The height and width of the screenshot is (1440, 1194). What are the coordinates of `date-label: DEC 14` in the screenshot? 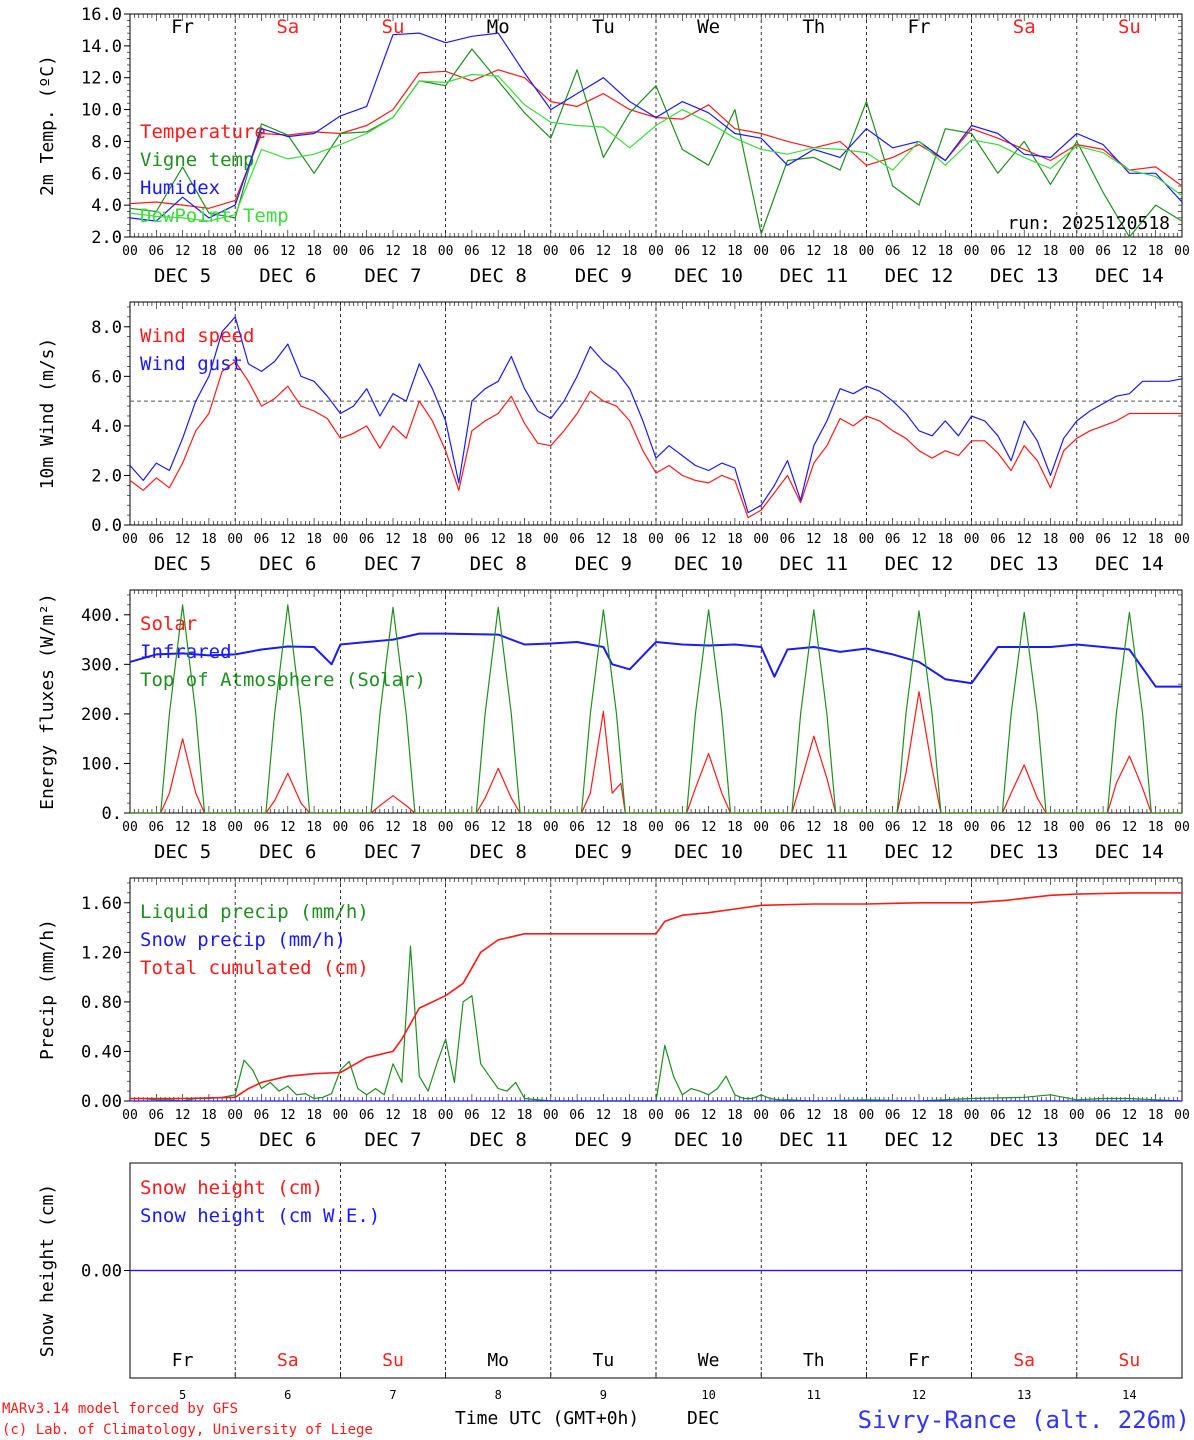 It's located at (1129, 276).